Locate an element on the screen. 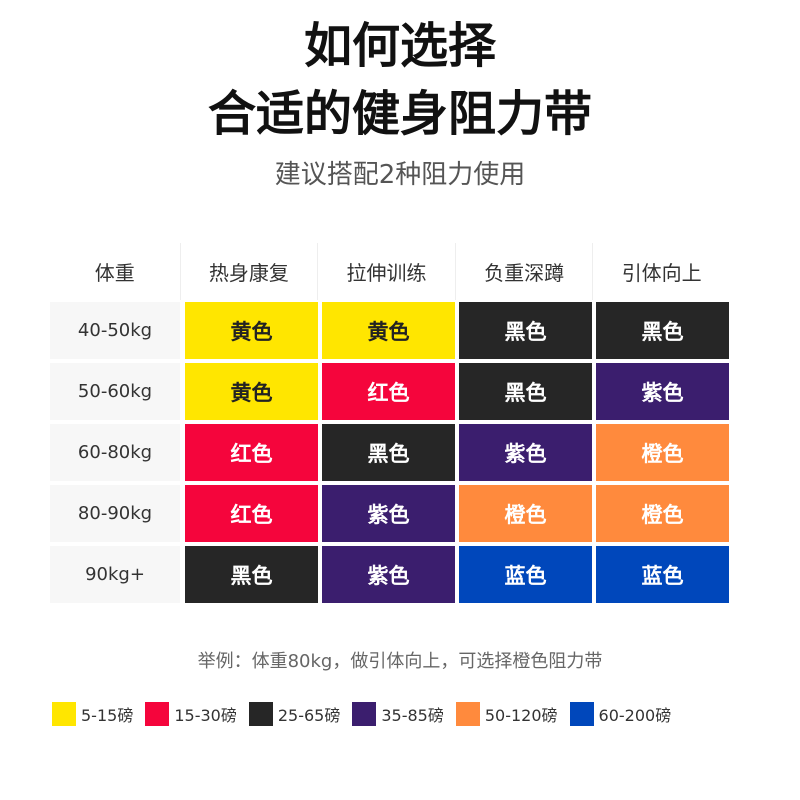  header-warmup: 热身康复 is located at coordinates (250, 271).